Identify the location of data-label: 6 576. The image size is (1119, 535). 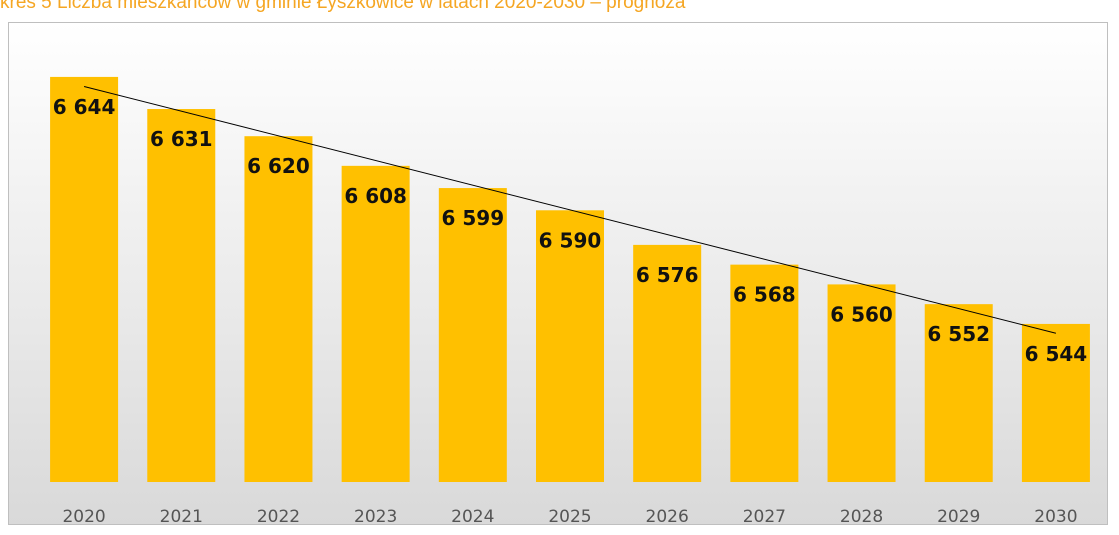
(667, 275).